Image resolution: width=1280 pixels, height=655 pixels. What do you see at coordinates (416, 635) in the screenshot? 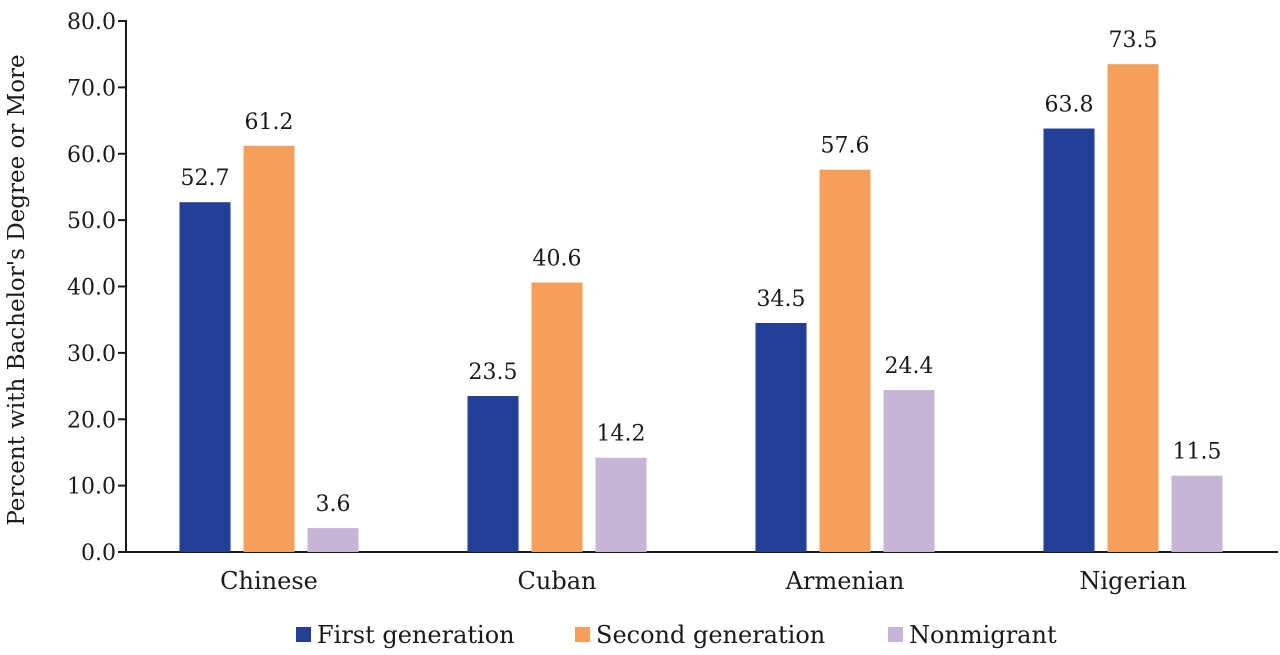
I see `legend-label: First generation` at bounding box center [416, 635].